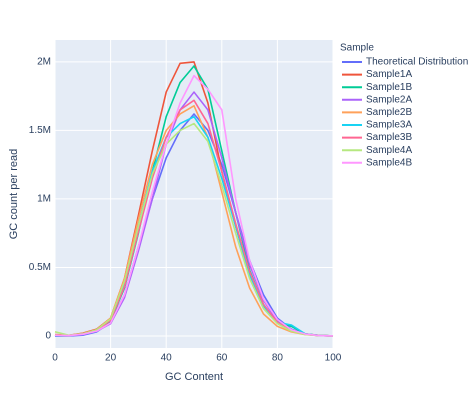  I want to click on legend-title: Sample, so click(357, 48).